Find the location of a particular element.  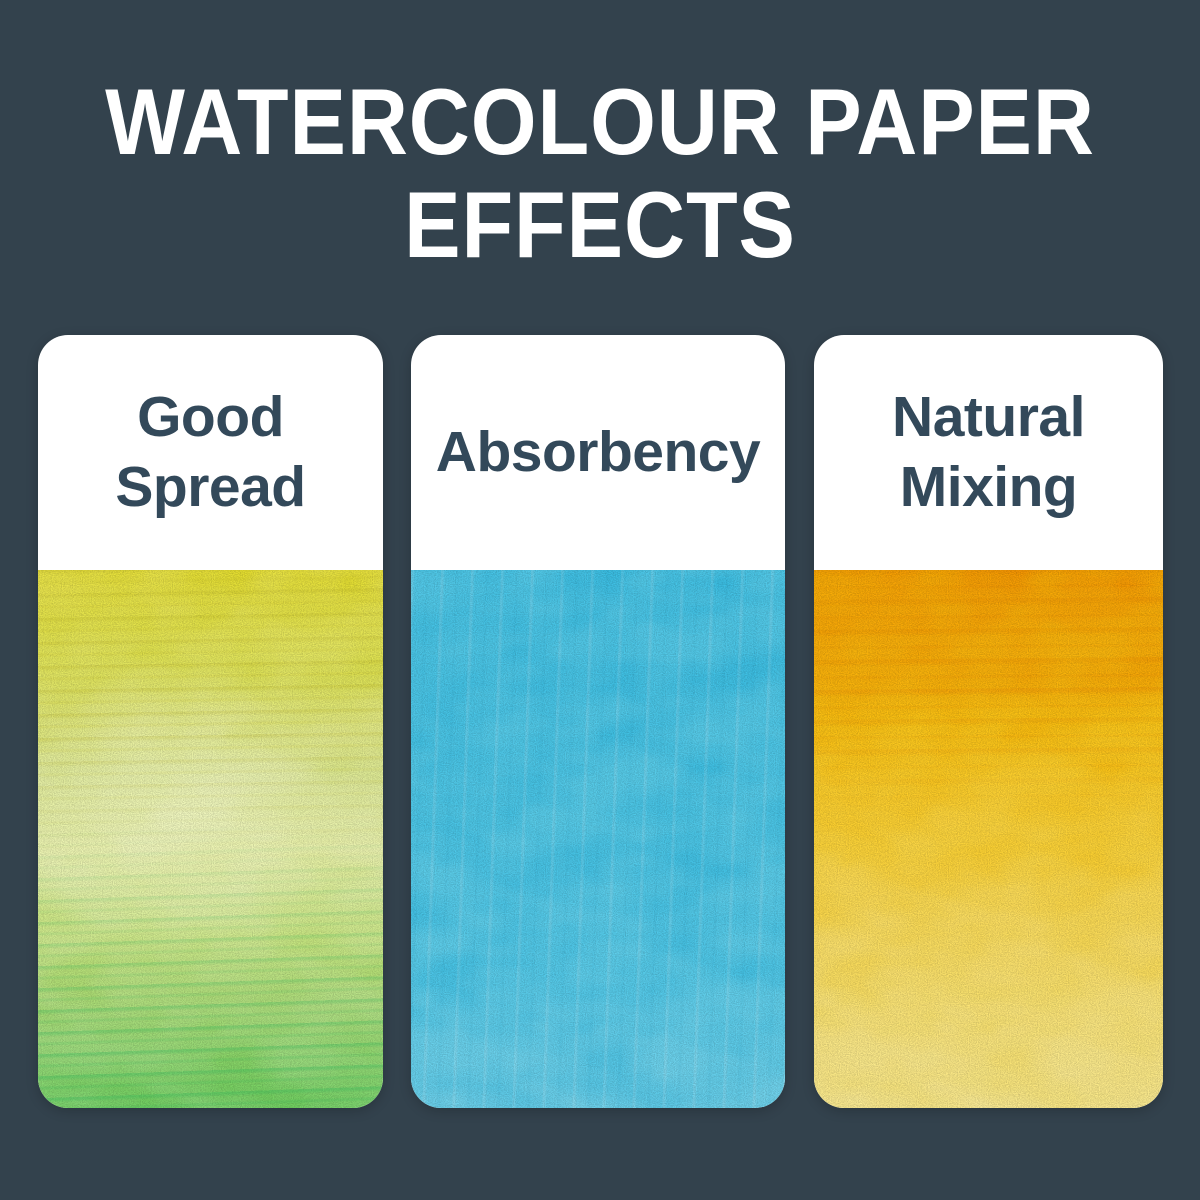

watercolour-swatch-yellow-green is located at coordinates (210, 839).